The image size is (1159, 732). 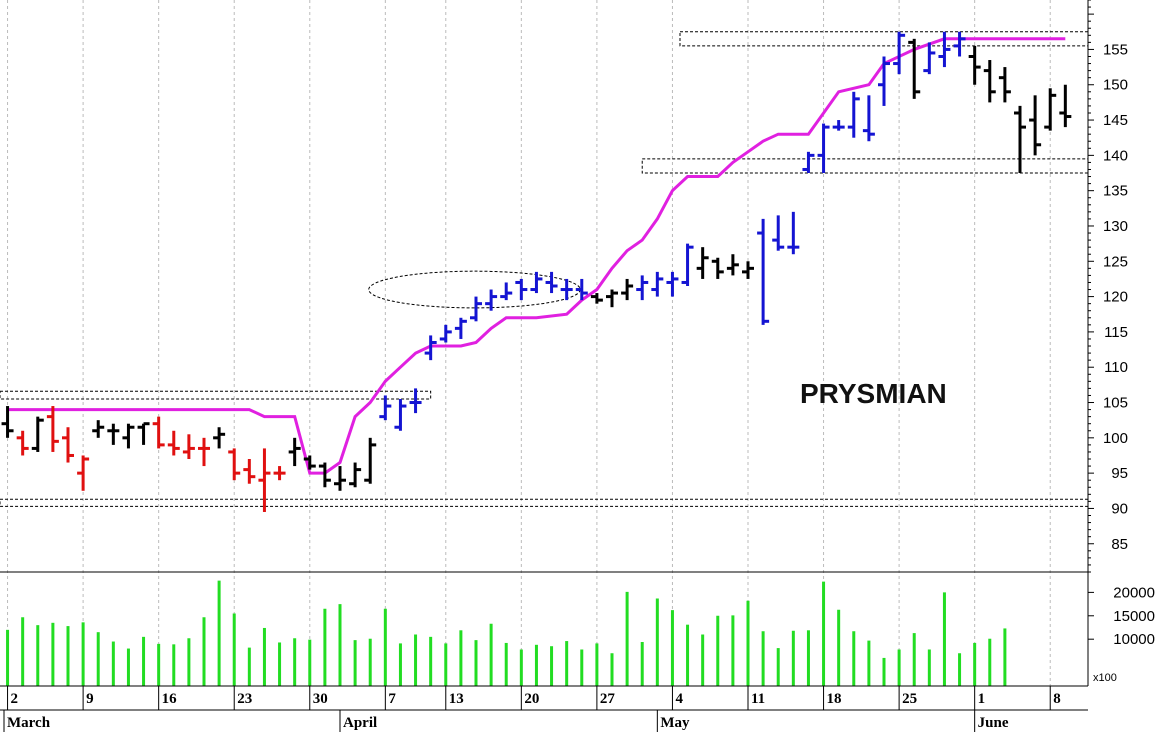 What do you see at coordinates (1134, 639) in the screenshot?
I see `volume-tick-label: 10000` at bounding box center [1134, 639].